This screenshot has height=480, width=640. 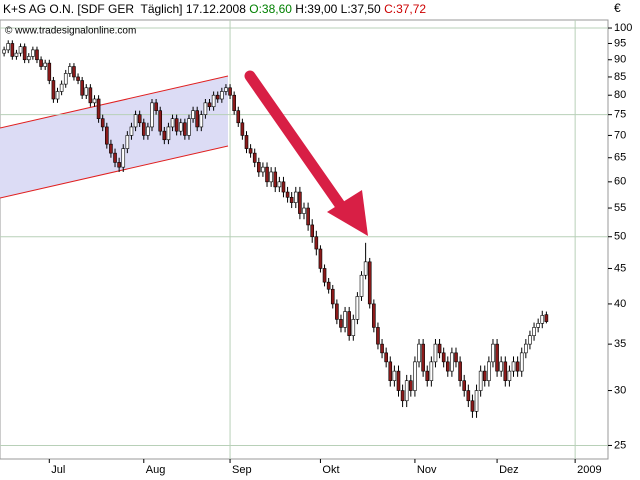 I want to click on ohlc-label: C:37,72, so click(x=405, y=9).